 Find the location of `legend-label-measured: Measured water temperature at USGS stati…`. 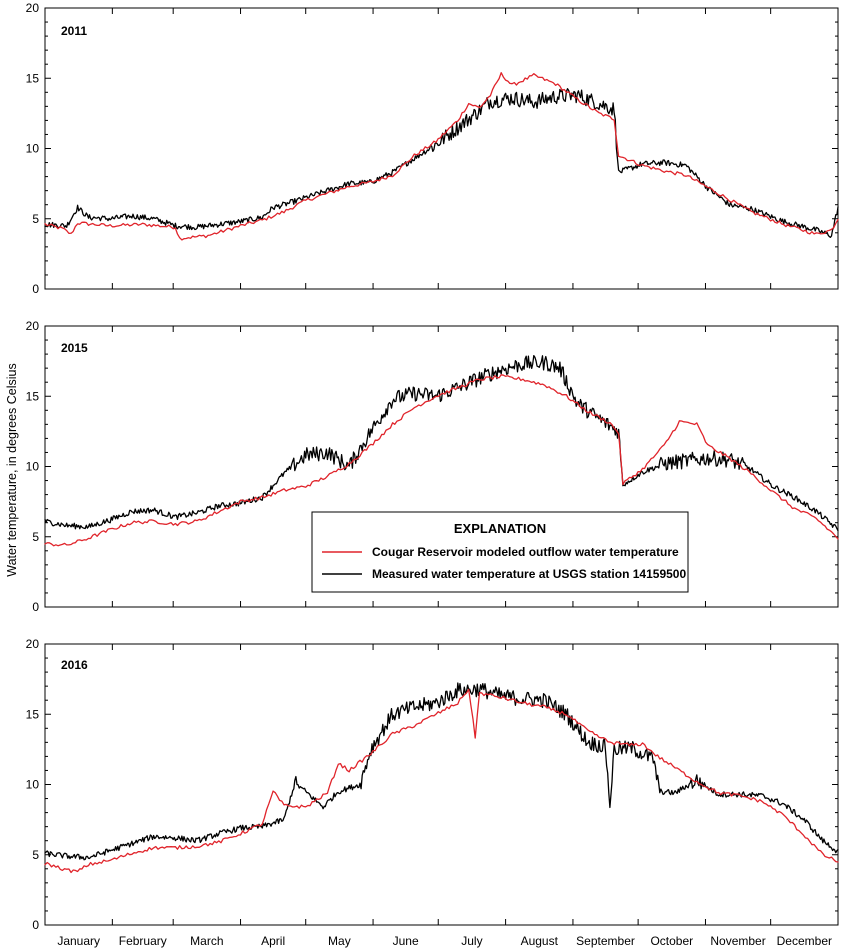

legend-label-measured: Measured water temperature at USGS stati… is located at coordinates (529, 574).